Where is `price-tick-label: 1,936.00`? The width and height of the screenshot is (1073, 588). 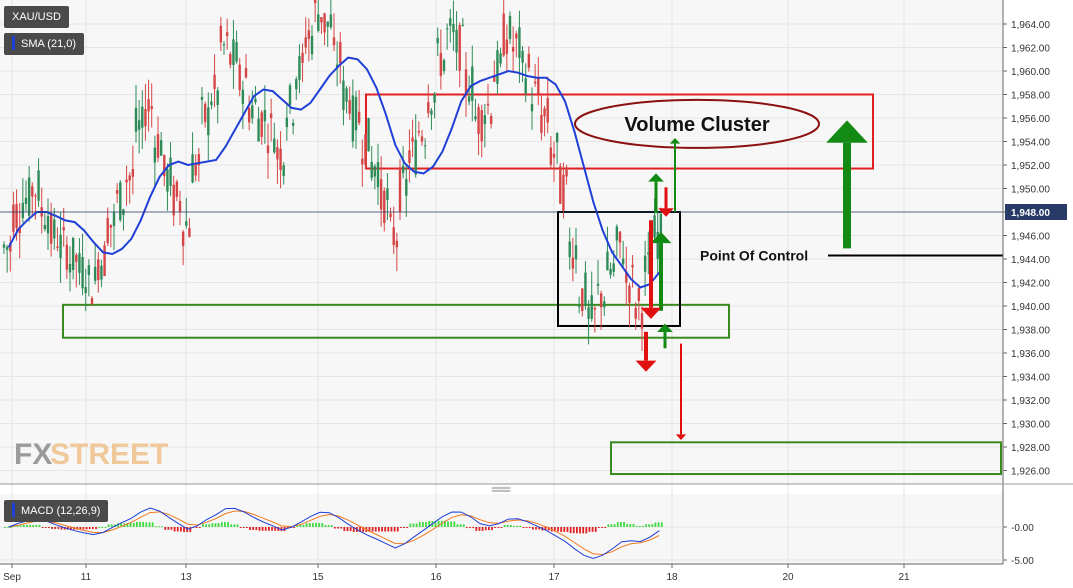
price-tick-label: 1,936.00 is located at coordinates (1030, 354).